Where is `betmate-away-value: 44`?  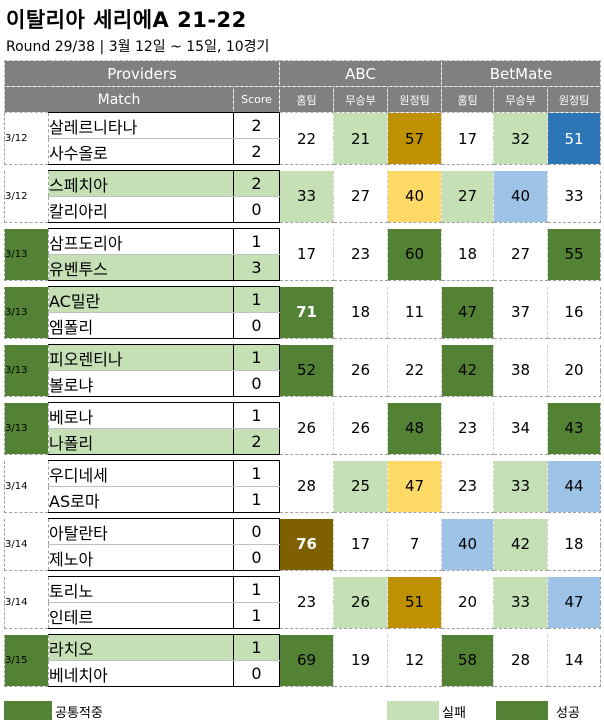
betmate-away-value: 44 is located at coordinates (574, 486).